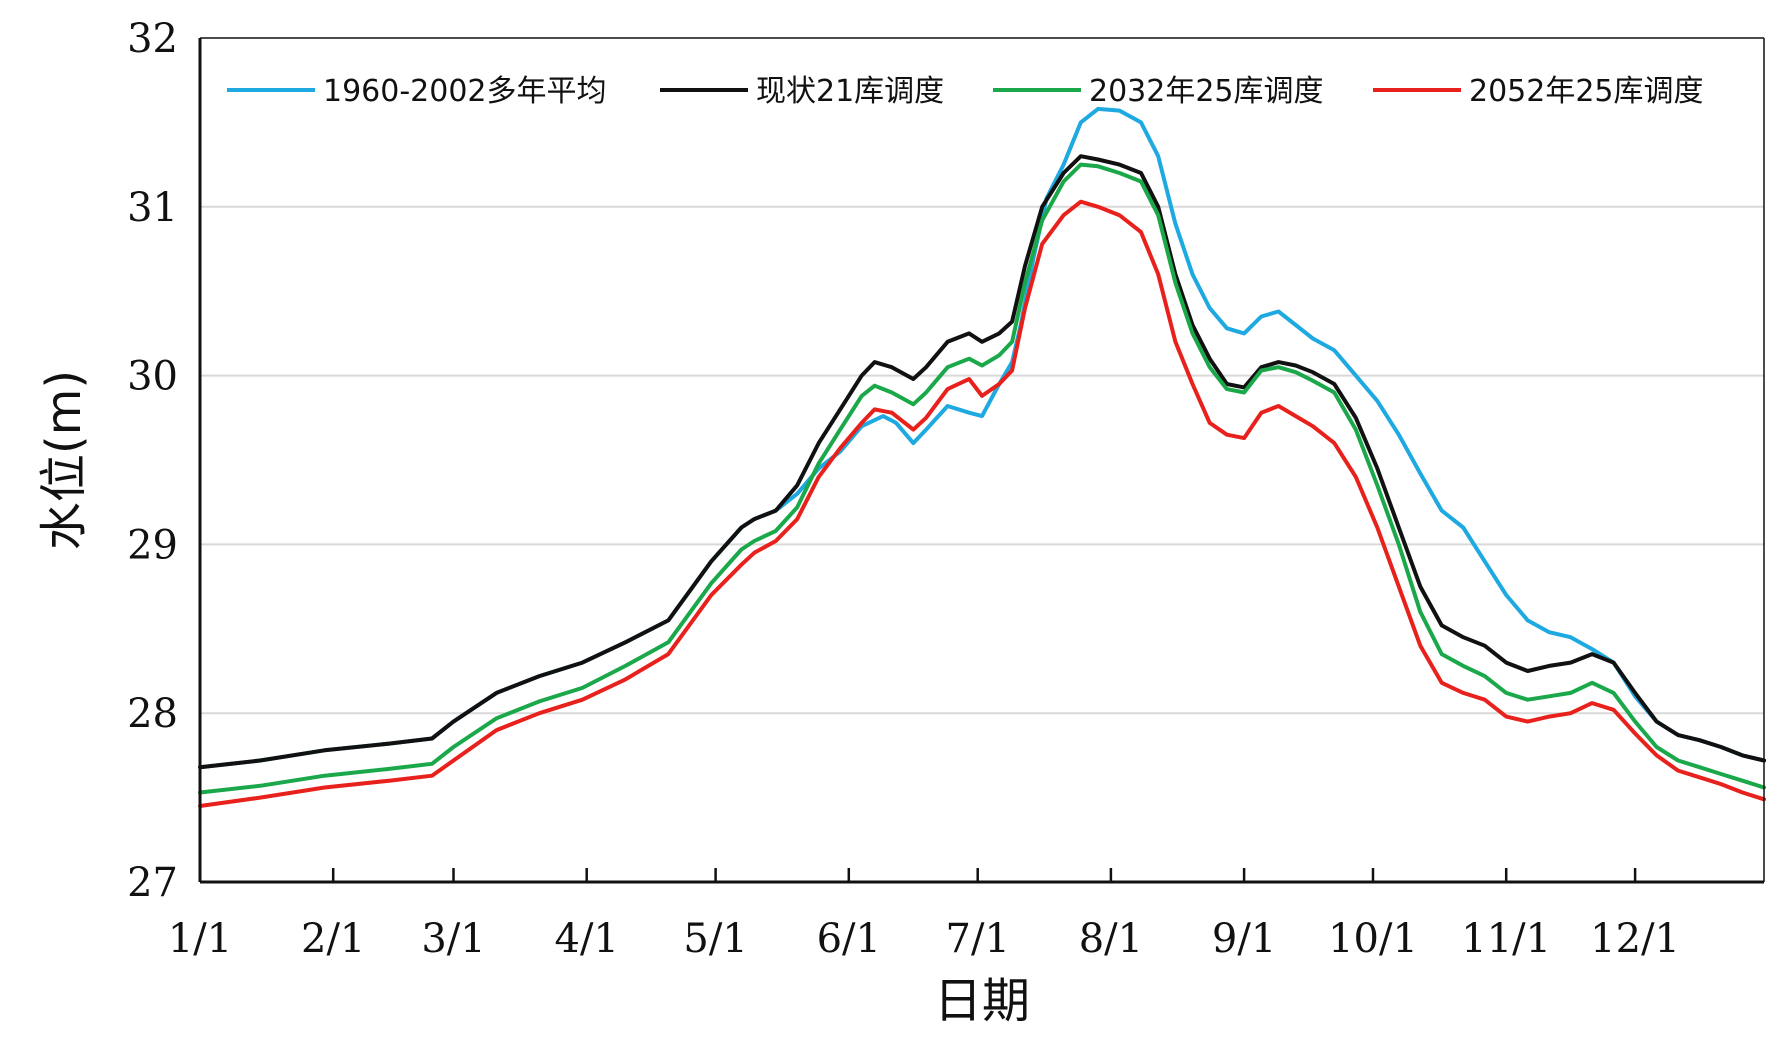 This screenshot has height=1049, width=1772. I want to click on y-axis-title: 水位(m), so click(64, 460).